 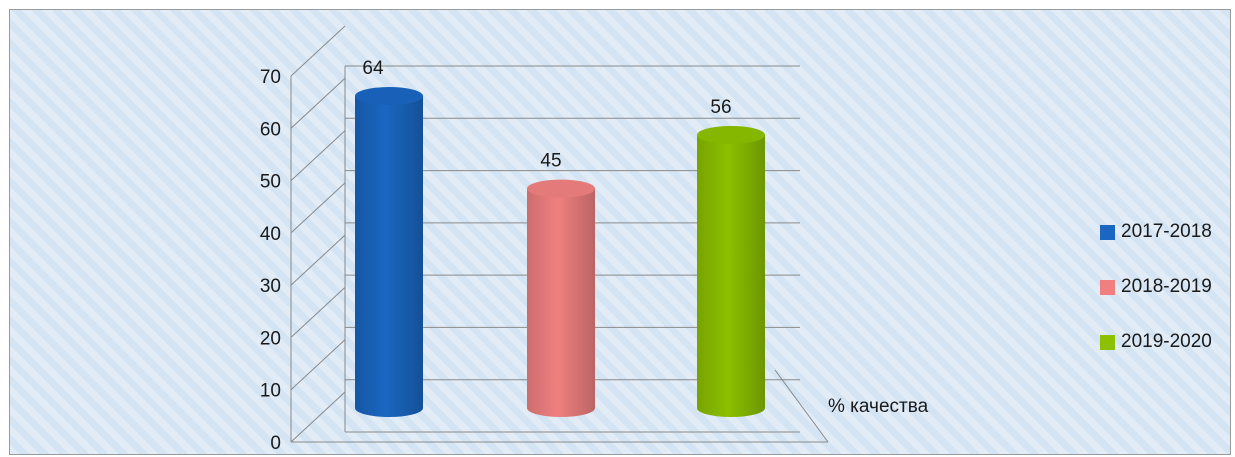 I want to click on data-label: 45, so click(x=550, y=161).